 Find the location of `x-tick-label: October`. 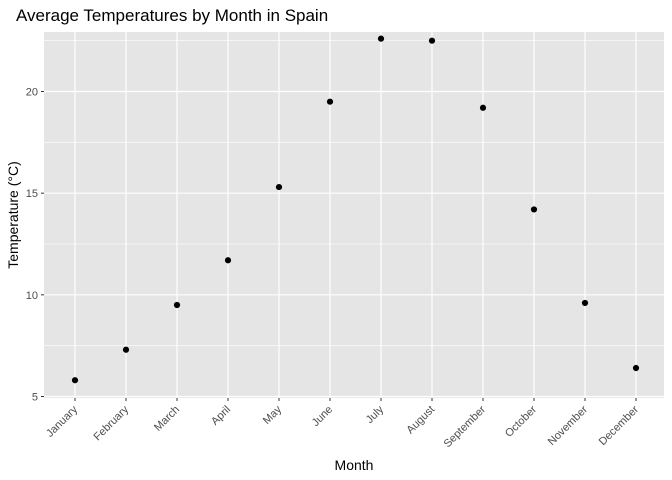

x-tick-label: October is located at coordinates (521, 421).